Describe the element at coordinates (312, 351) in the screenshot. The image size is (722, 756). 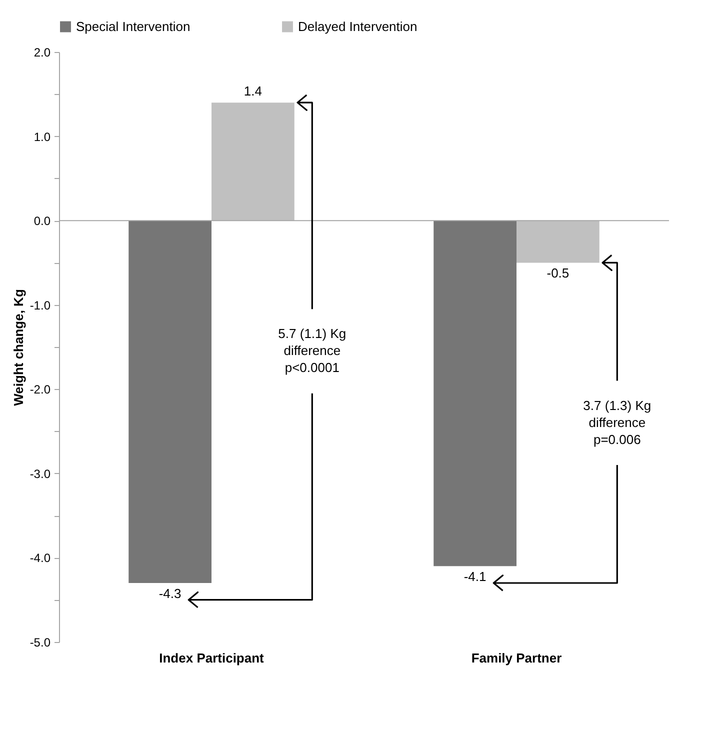
I see `annotation: 5.7 (1.1) Kg difference p<0.0001` at that location.